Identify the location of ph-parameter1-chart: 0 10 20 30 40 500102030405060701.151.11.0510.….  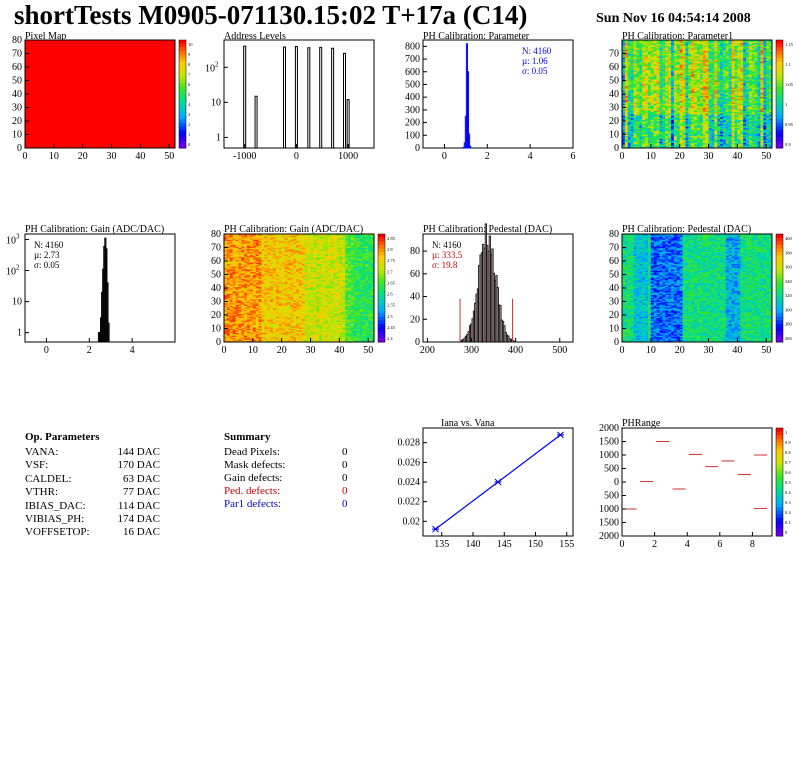
(701, 100).